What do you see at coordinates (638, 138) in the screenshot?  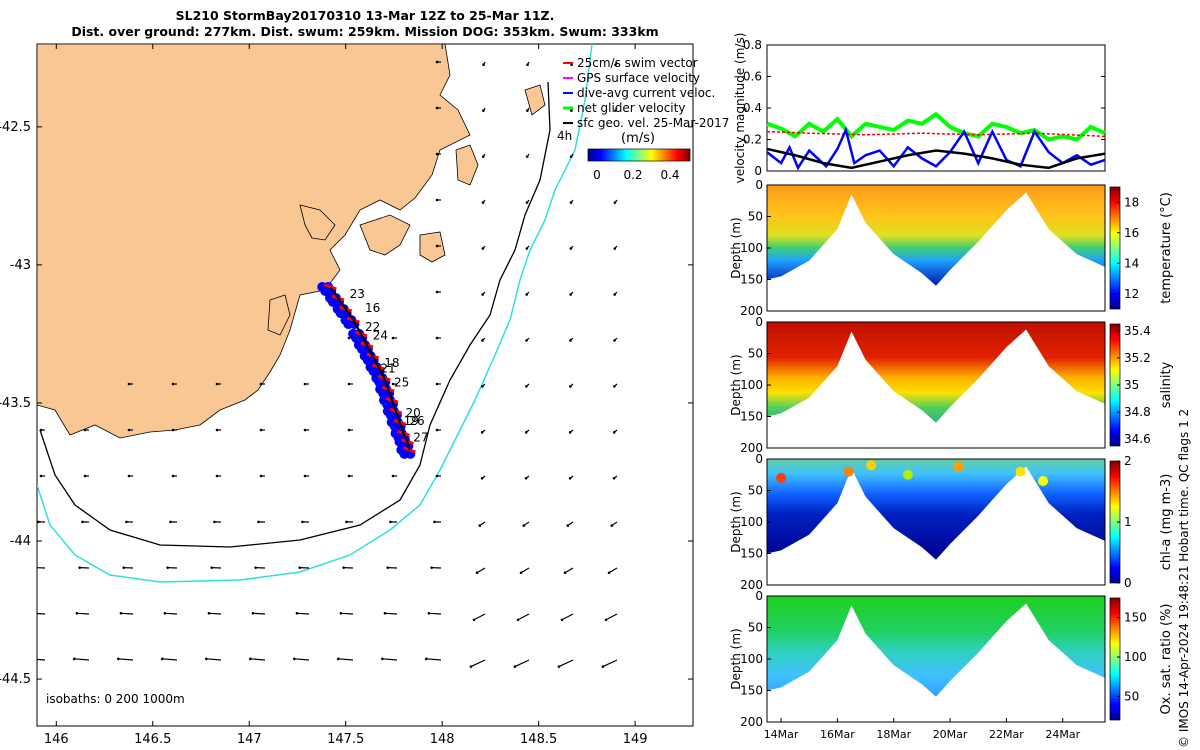 I see `speed-colorbar-title: (m/s)` at bounding box center [638, 138].